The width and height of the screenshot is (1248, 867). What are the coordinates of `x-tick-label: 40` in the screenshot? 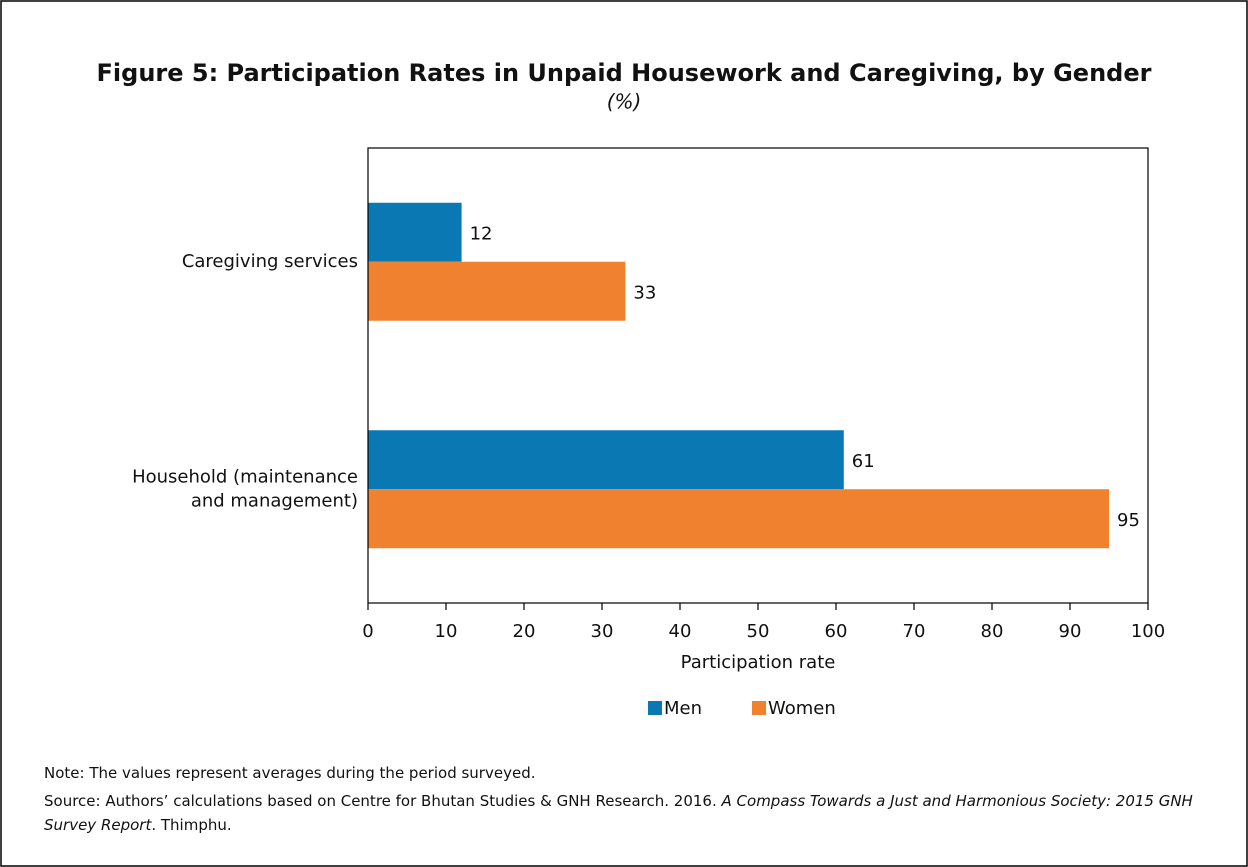 It's located at (680, 631).